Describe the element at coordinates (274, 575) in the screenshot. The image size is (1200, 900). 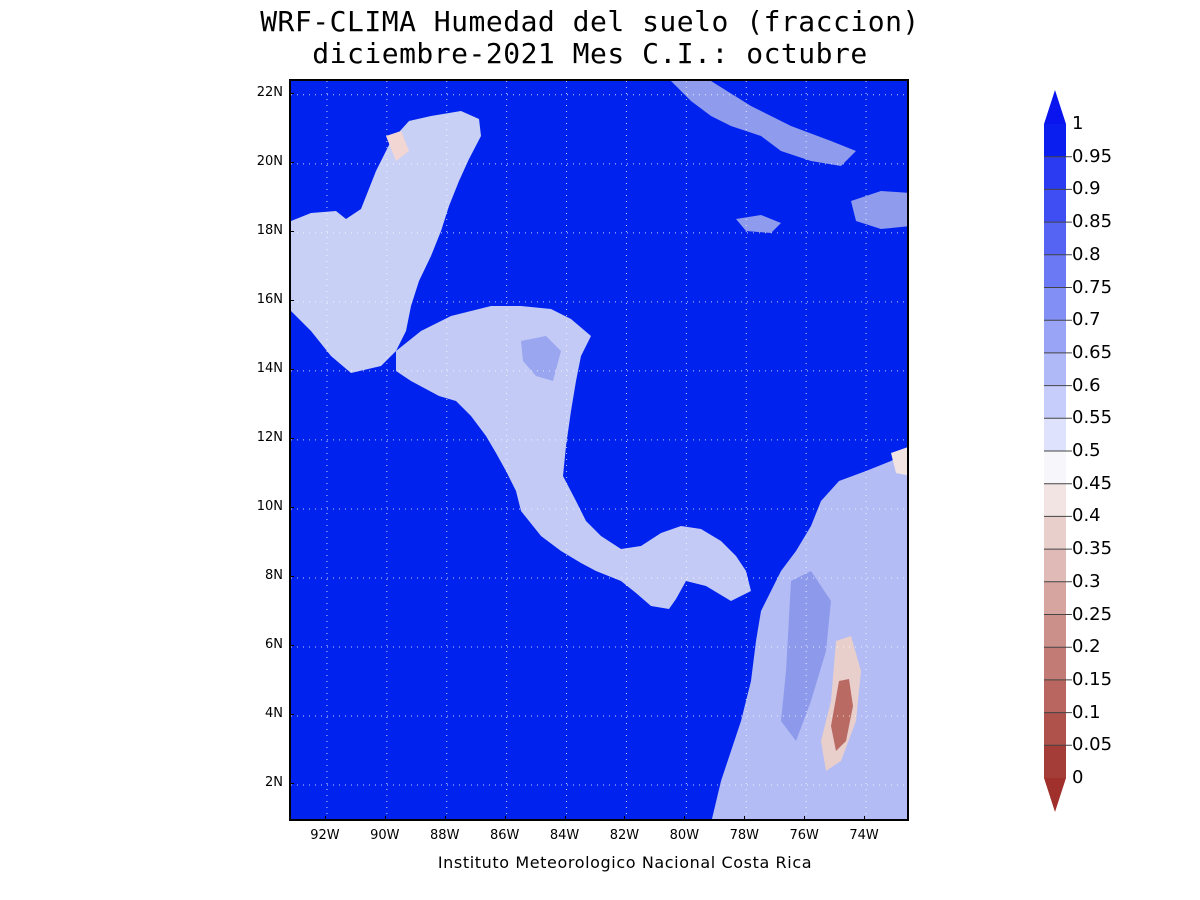
I see `lat-tick-label: 8N` at that location.